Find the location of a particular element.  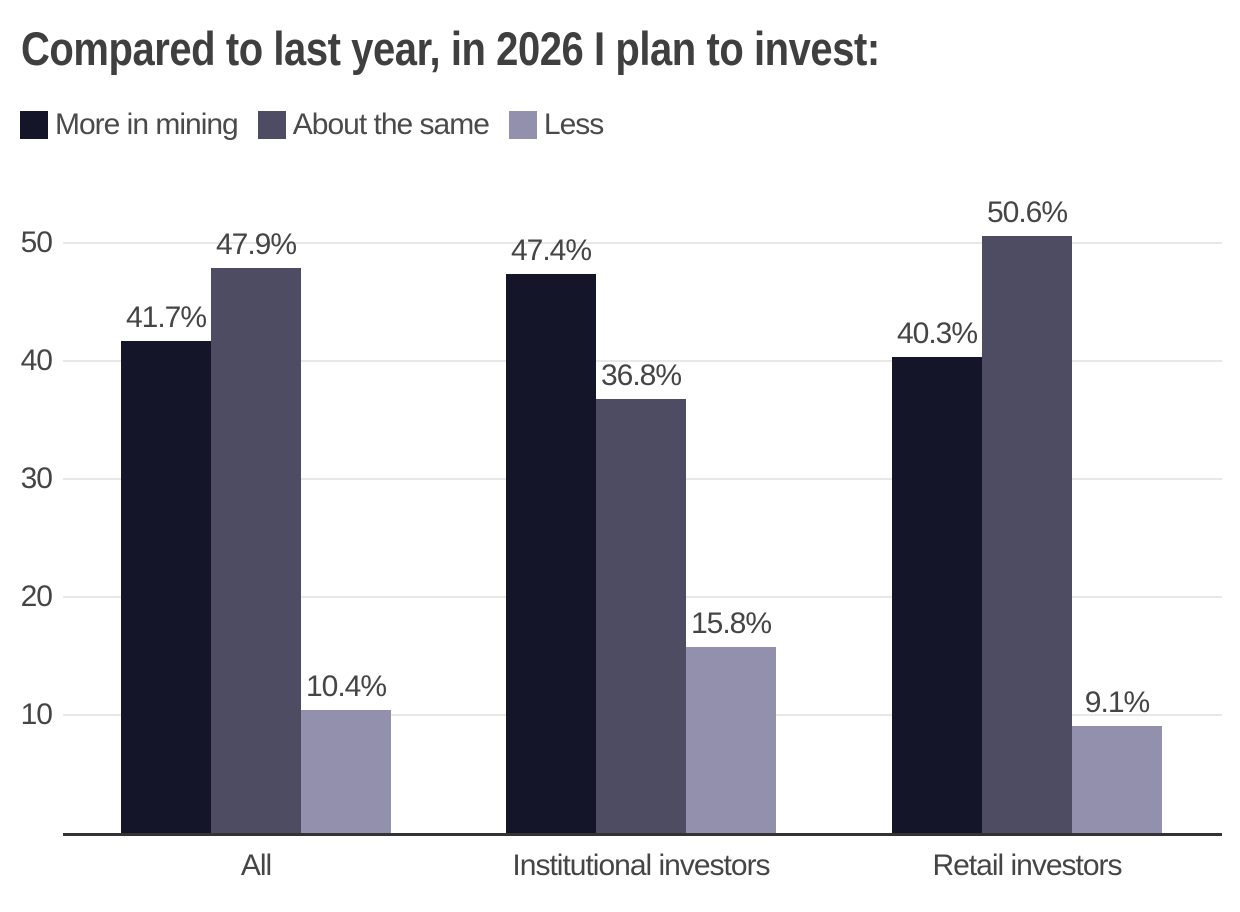

y-axis-tick-label: 40 is located at coordinates (36, 360).